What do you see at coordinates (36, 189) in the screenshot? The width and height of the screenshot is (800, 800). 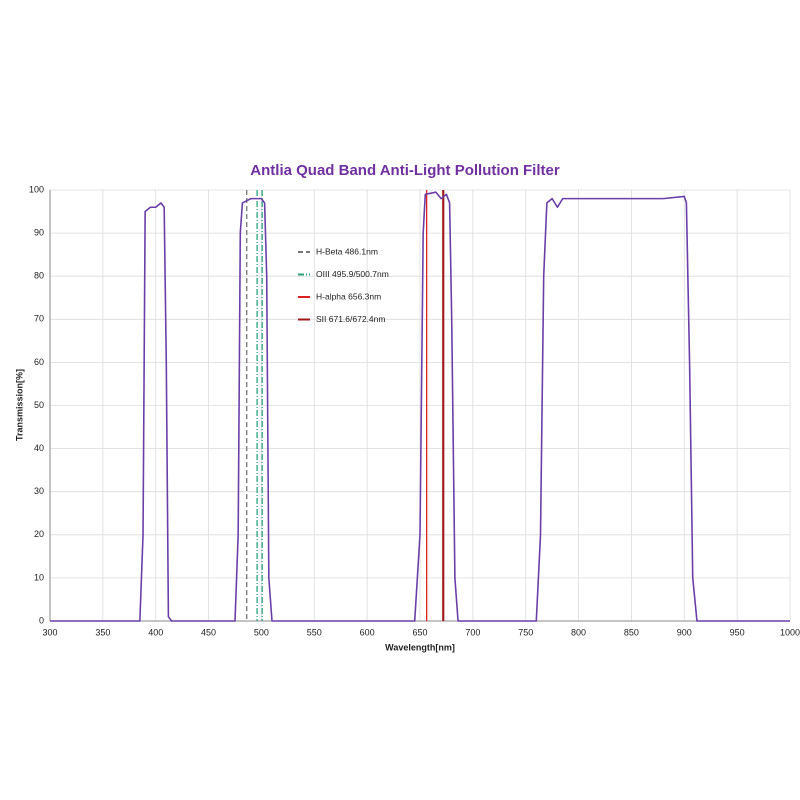 I see `y-tick-label: 100` at bounding box center [36, 189].